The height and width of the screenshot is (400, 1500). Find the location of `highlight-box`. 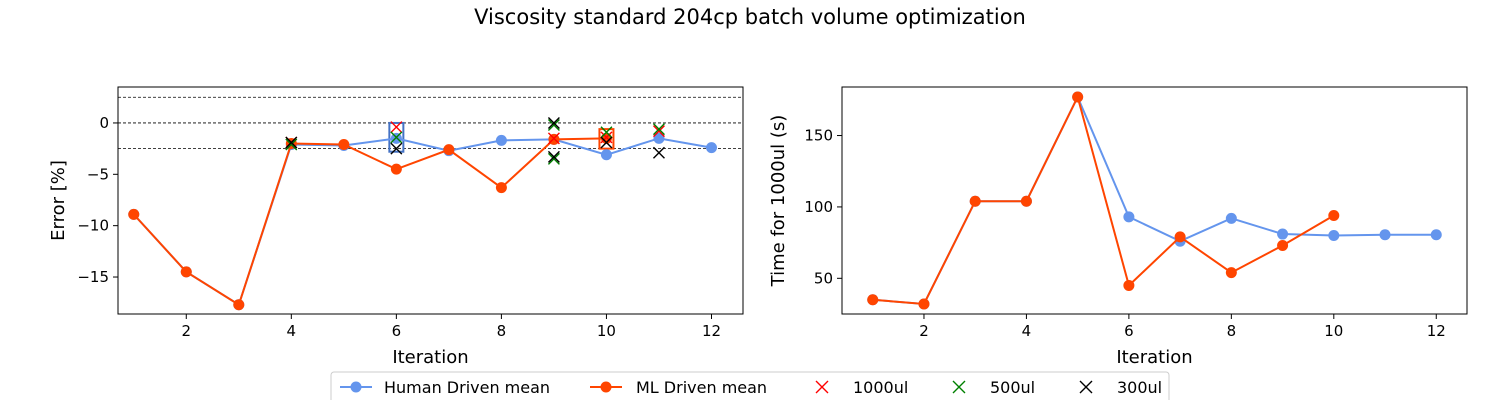

highlight-box is located at coordinates (396, 137).